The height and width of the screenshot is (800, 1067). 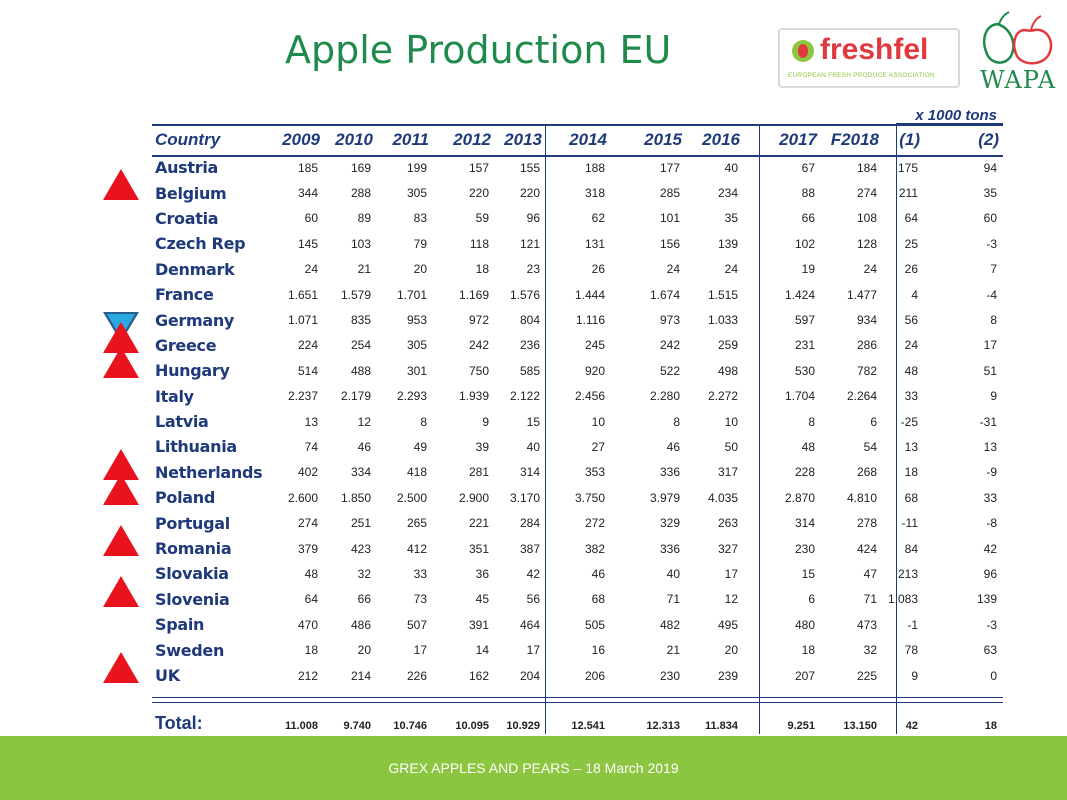 What do you see at coordinates (594, 193) in the screenshot?
I see `table-cell: 318` at bounding box center [594, 193].